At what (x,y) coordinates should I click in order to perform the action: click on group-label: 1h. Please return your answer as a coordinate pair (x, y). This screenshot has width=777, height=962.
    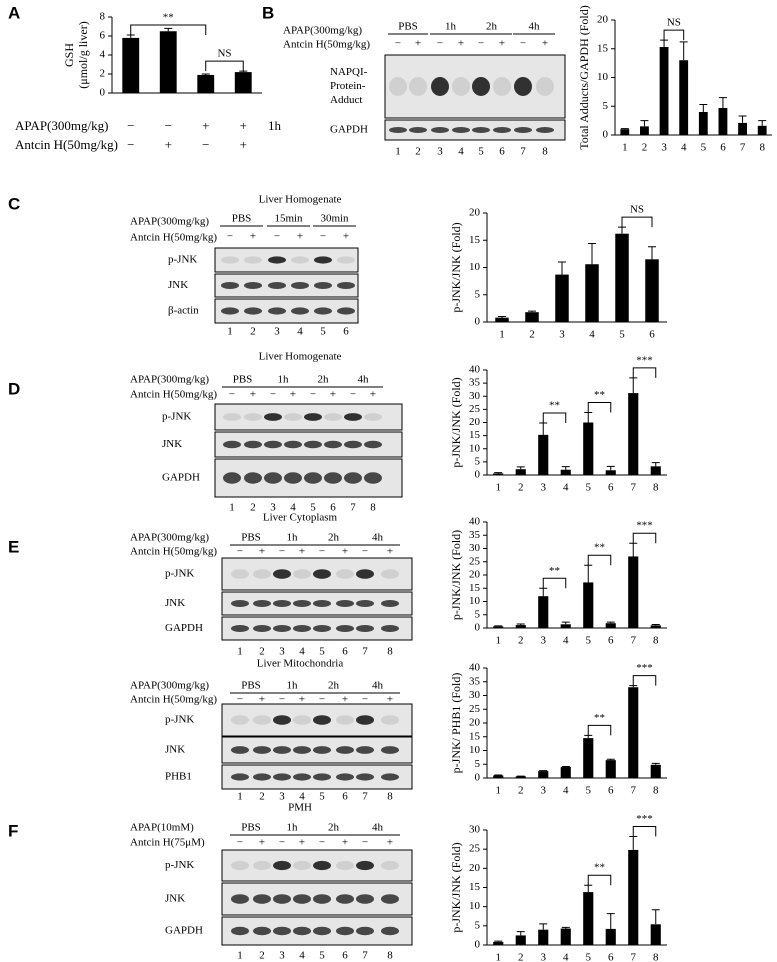
    Looking at the image, I should click on (293, 686).